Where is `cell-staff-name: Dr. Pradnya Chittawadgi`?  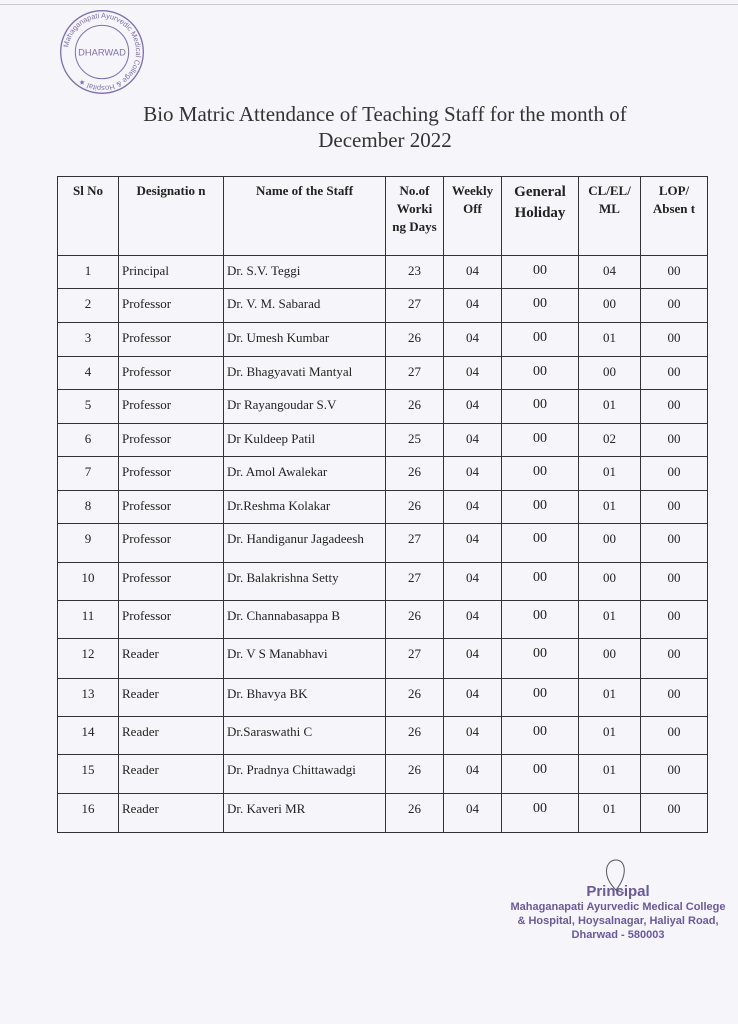 cell-staff-name: Dr. Pradnya Chittawadgi is located at coordinates (304, 774).